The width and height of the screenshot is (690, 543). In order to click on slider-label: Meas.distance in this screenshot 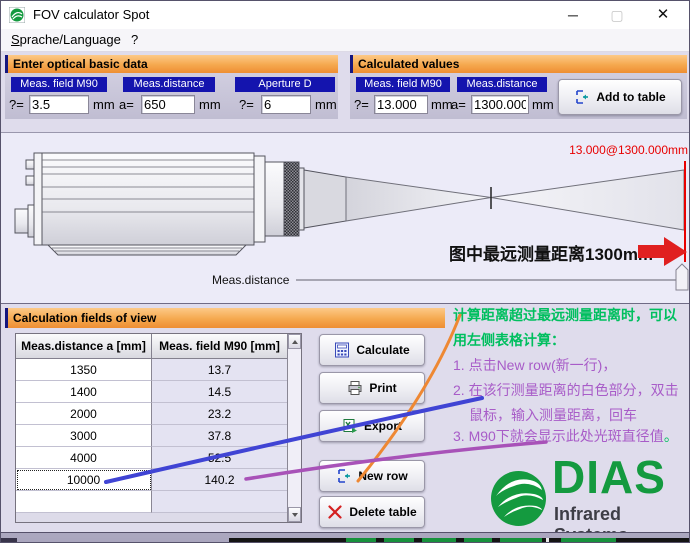, I will do `click(251, 280)`.